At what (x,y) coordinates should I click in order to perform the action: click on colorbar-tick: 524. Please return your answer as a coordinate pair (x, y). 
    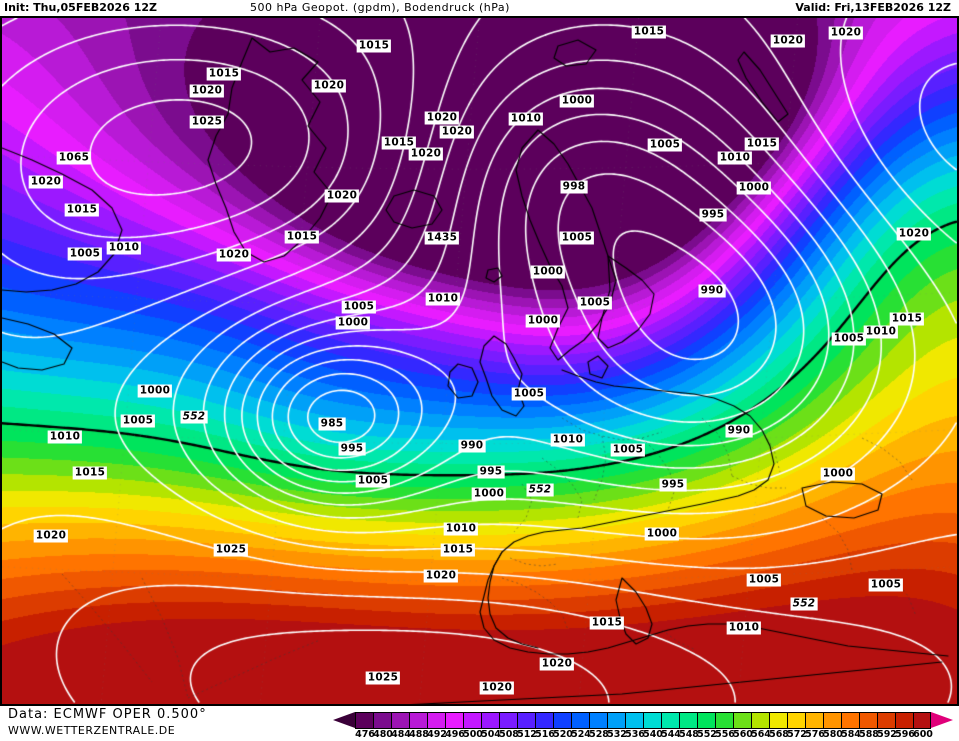
    Looking at the image, I should click on (581, 734).